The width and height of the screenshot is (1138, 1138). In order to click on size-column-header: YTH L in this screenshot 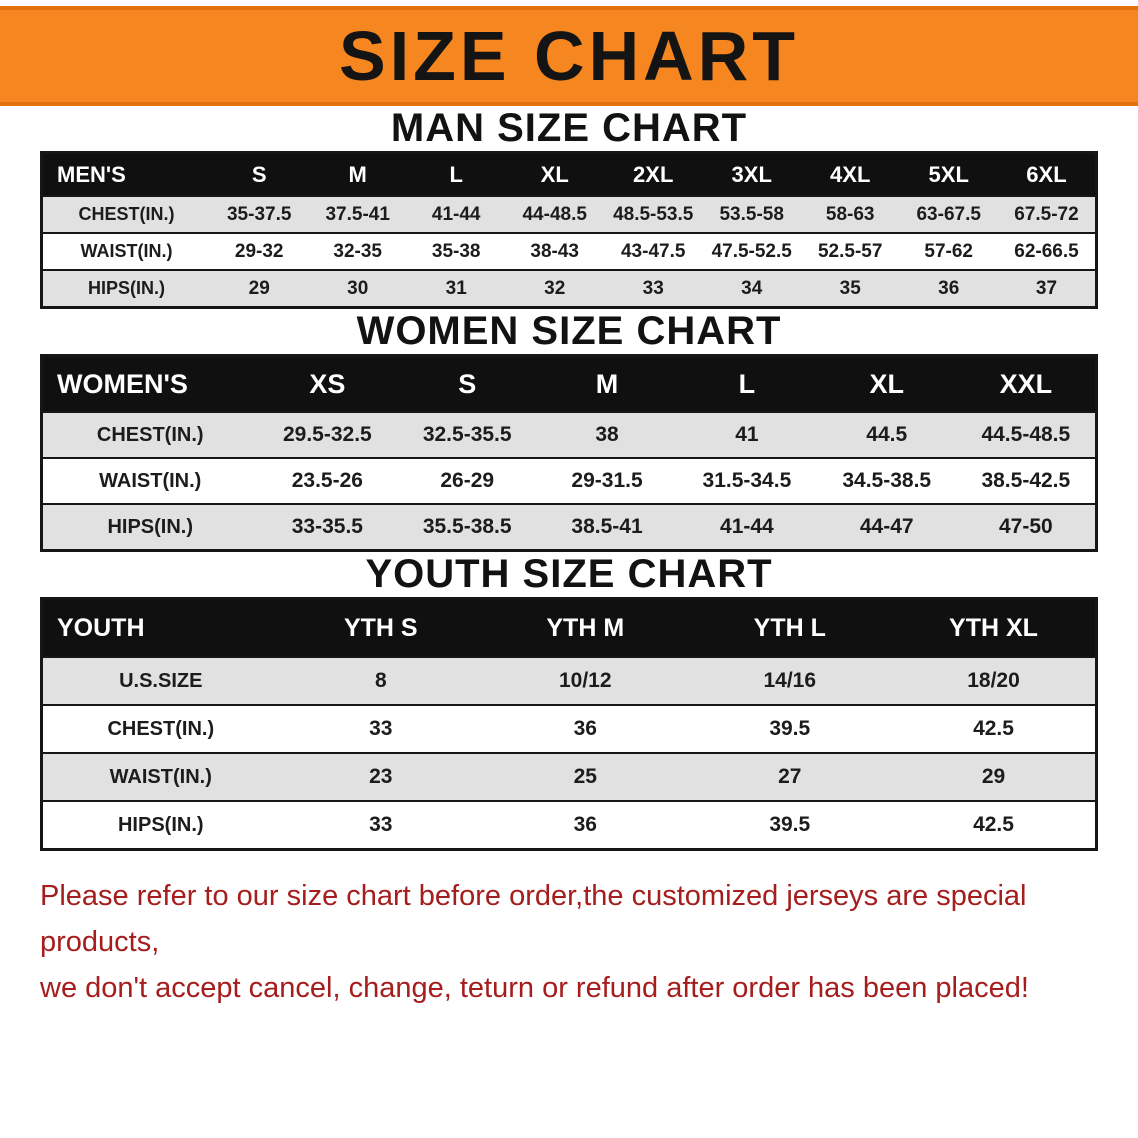, I will do `click(789, 627)`.